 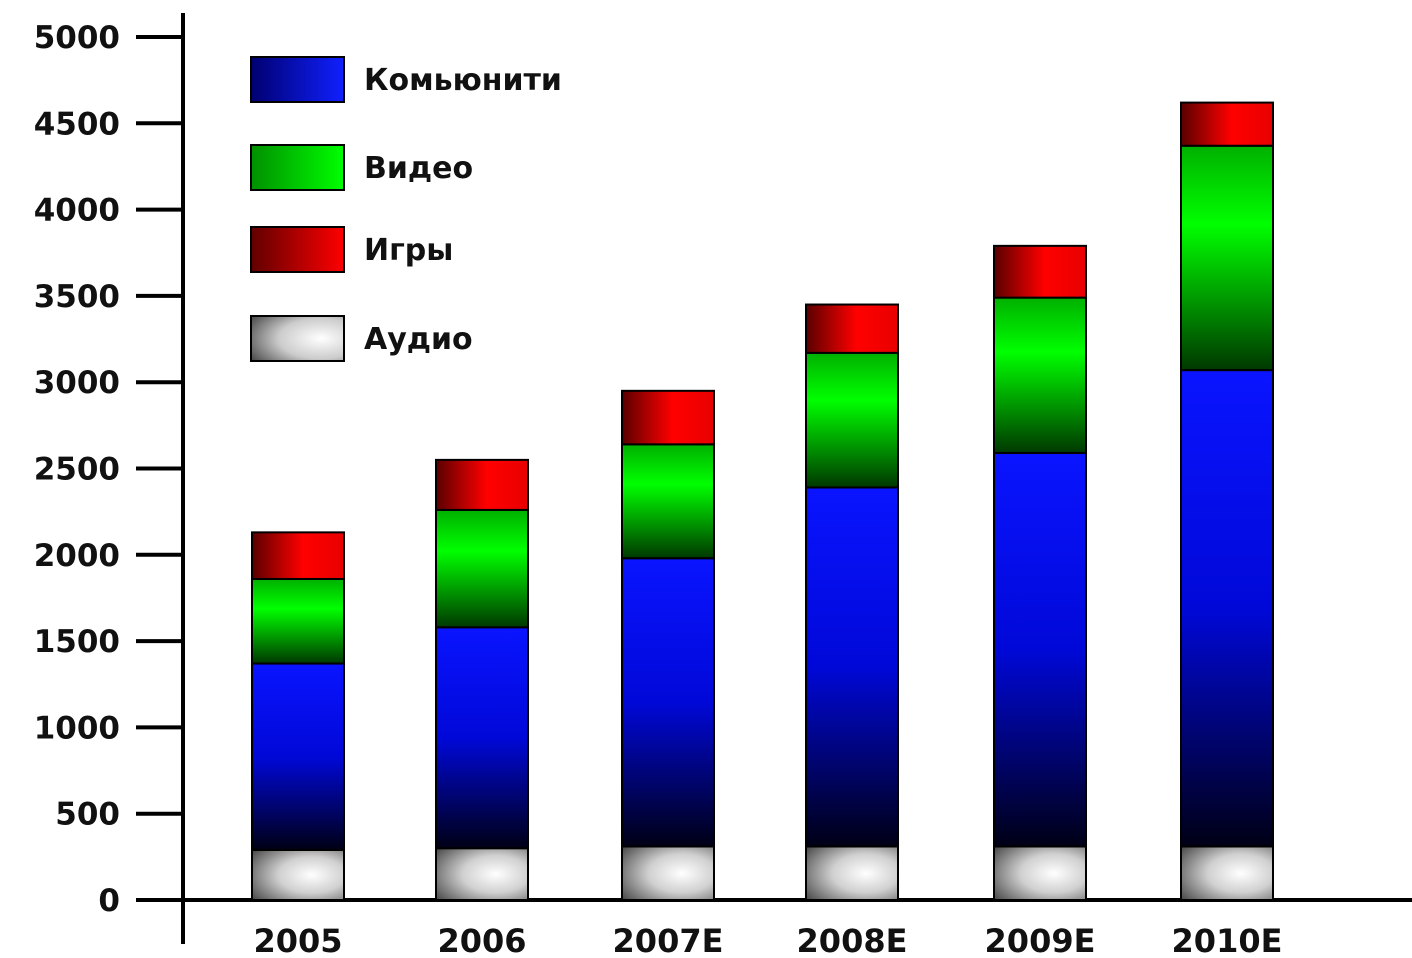 What do you see at coordinates (852, 940) in the screenshot?
I see `x-tick-label: 2008E` at bounding box center [852, 940].